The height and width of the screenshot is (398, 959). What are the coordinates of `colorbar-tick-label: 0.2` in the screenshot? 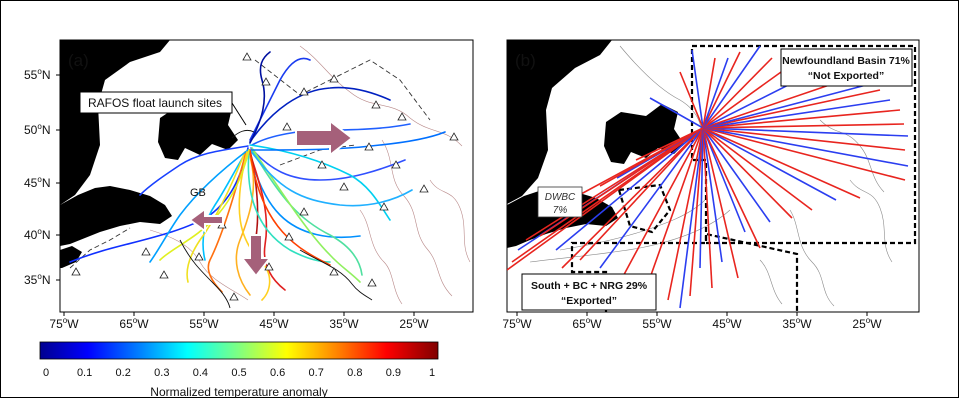 It's located at (123, 373).